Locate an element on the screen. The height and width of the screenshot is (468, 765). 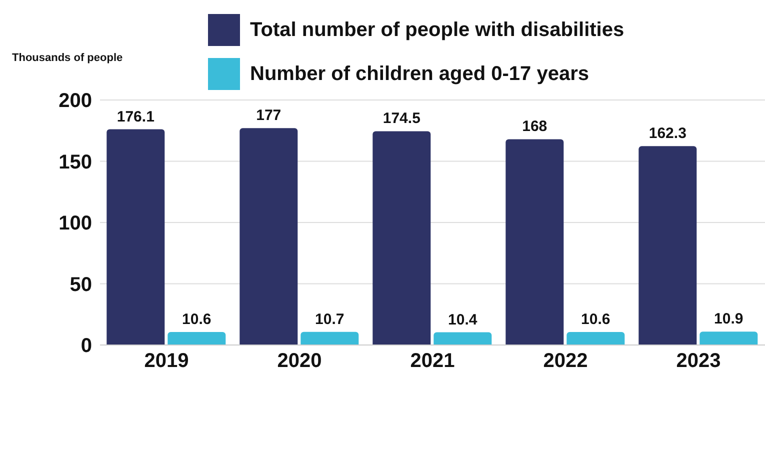
x-tick-label: 2023 is located at coordinates (698, 361).